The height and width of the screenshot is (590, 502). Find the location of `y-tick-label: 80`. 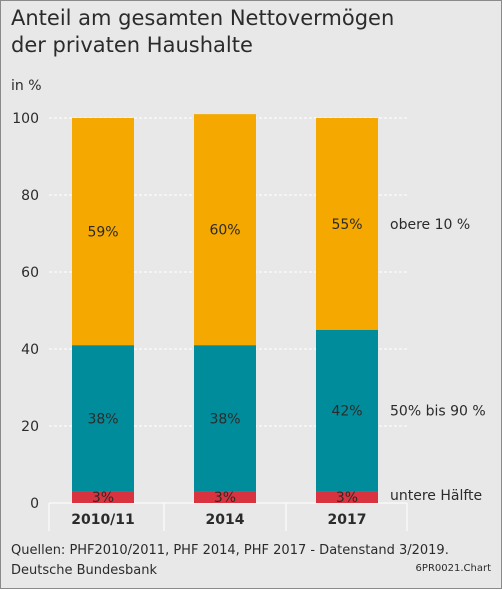

y-tick-label: 80 is located at coordinates (30, 196).